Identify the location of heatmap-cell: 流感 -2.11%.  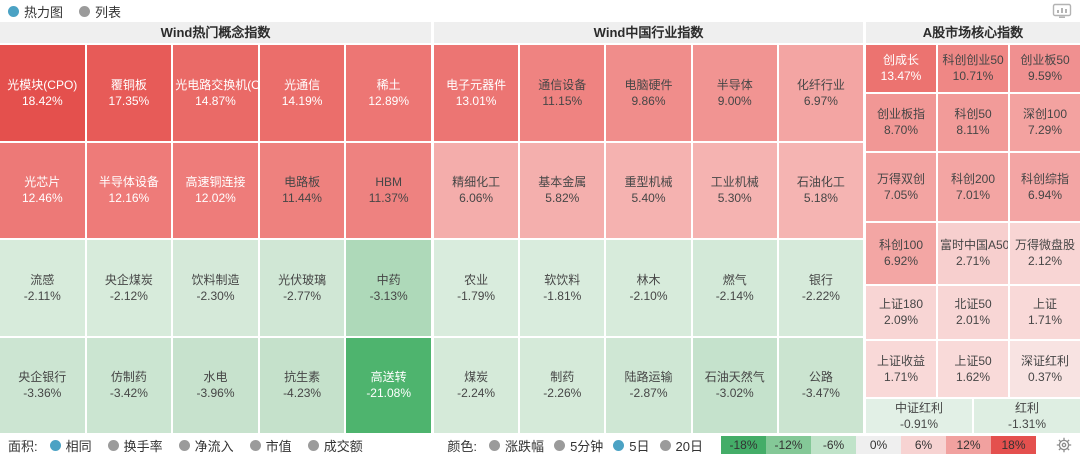
(42, 288).